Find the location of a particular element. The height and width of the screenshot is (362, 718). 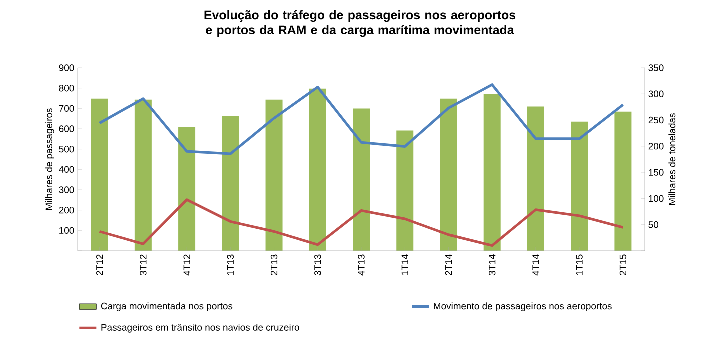

y2-tick-label: 100 is located at coordinates (656, 198).